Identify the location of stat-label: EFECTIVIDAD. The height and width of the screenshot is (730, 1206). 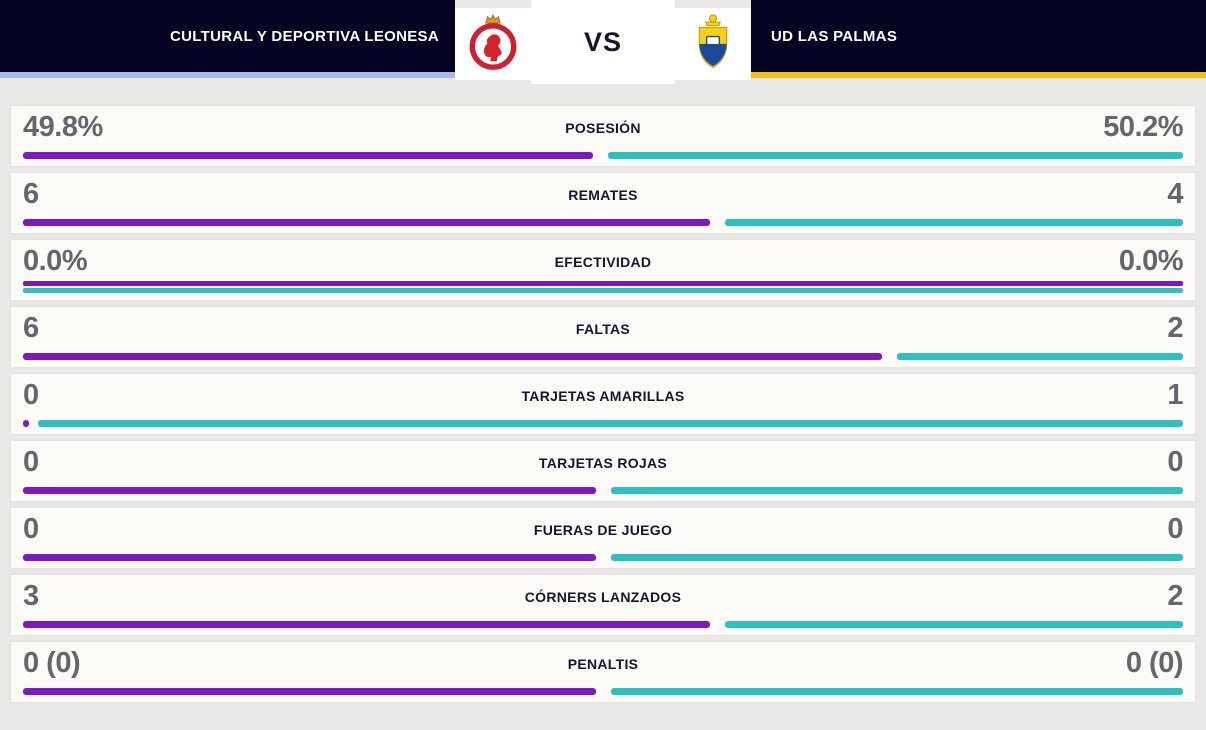
(603, 261).